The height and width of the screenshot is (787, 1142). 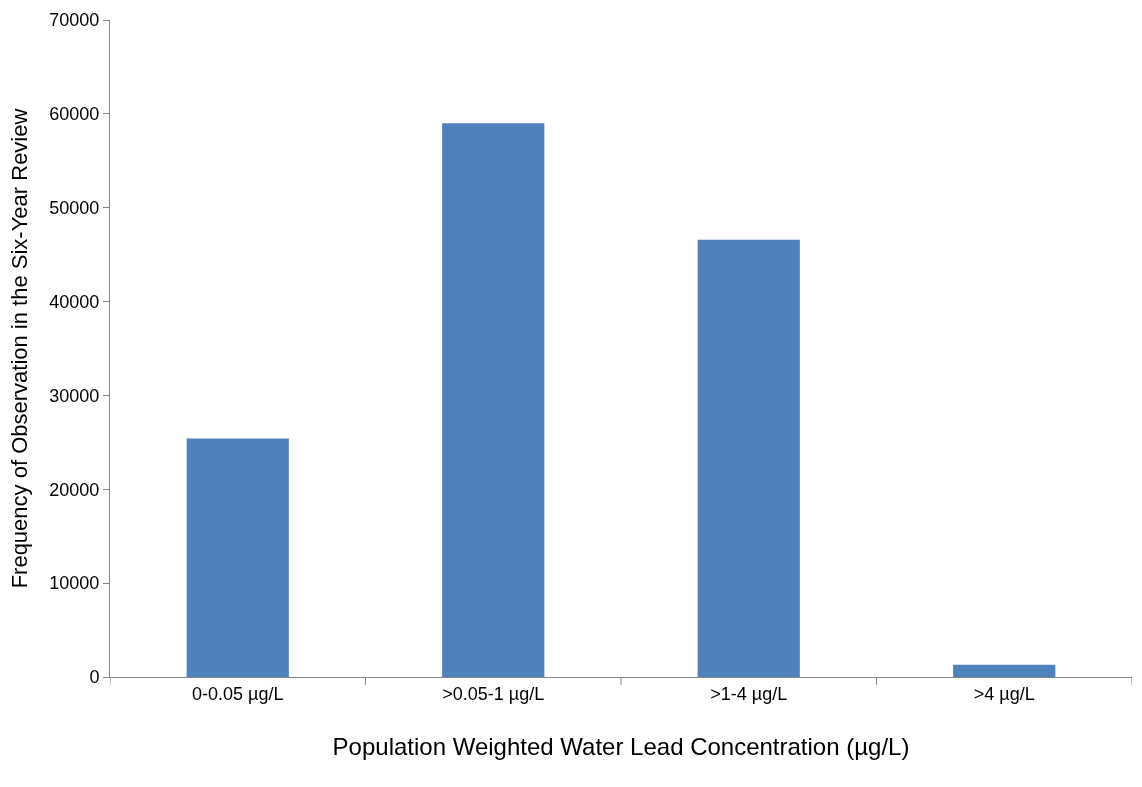 I want to click on y-tick-label: 70000, so click(x=74, y=20).